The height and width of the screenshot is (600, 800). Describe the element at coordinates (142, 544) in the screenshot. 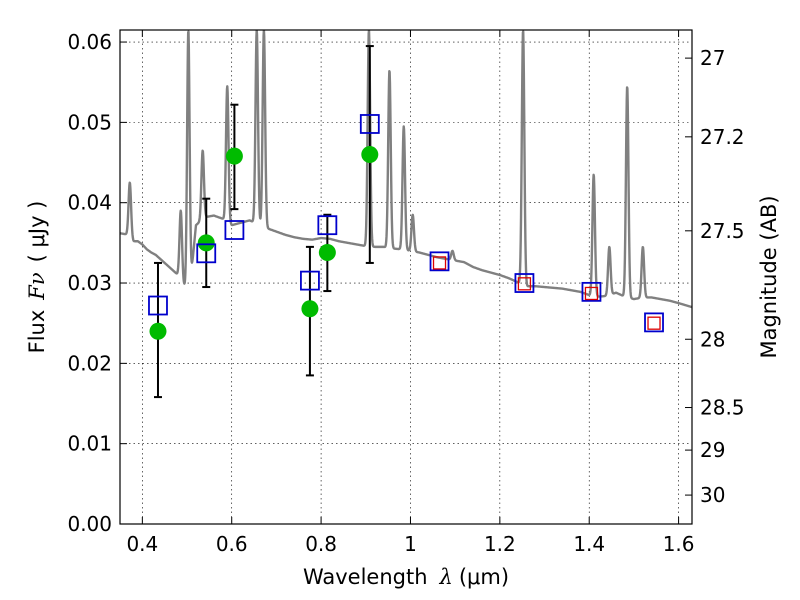

I see `x-tick-label: 0.4` at that location.